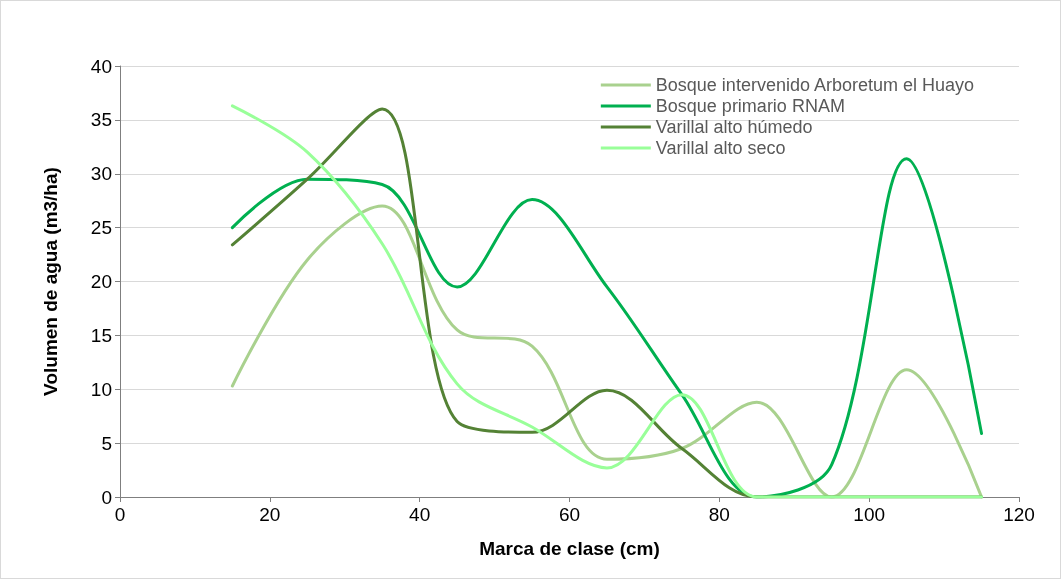 This screenshot has width=1061, height=579. Describe the element at coordinates (101, 66) in the screenshot. I see `y-tick-label: 40` at that location.